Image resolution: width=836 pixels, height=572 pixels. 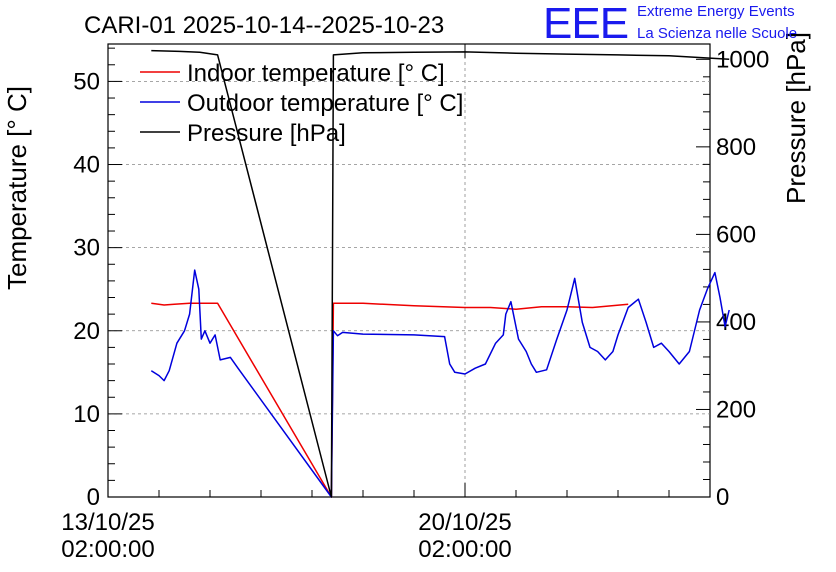 I want to click on legend-label-pressure: Pressure [hPa], so click(x=266, y=133).